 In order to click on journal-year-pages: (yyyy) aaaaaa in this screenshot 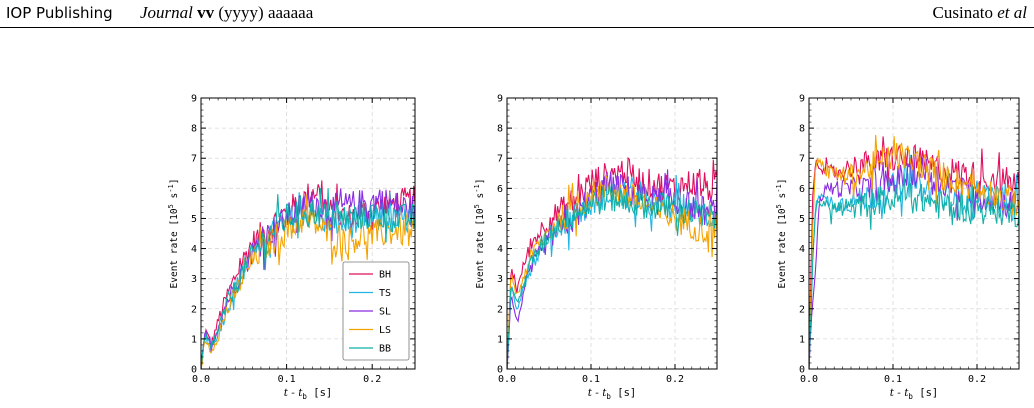, I will do `click(266, 12)`.